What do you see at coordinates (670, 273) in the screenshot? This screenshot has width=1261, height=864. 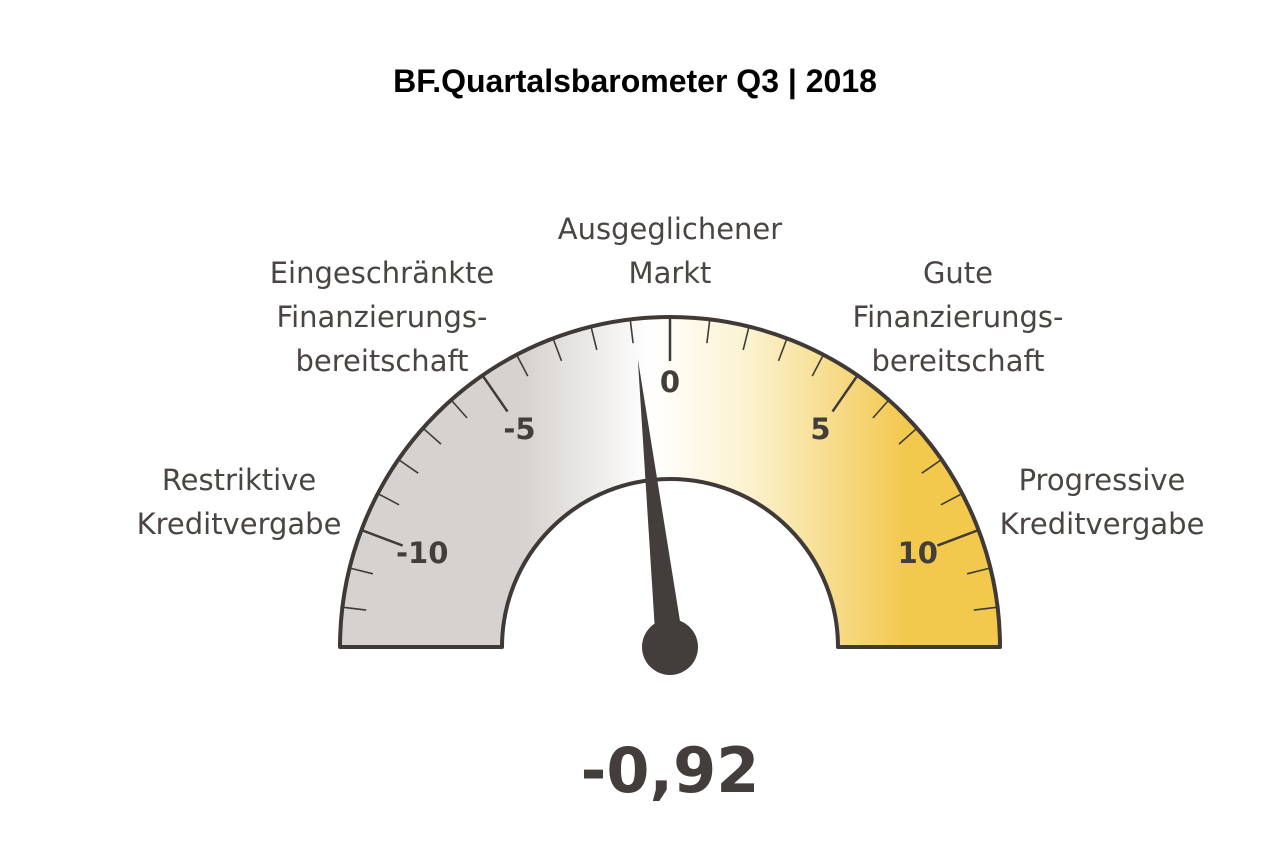 I see `zone-label-line: Markt` at bounding box center [670, 273].